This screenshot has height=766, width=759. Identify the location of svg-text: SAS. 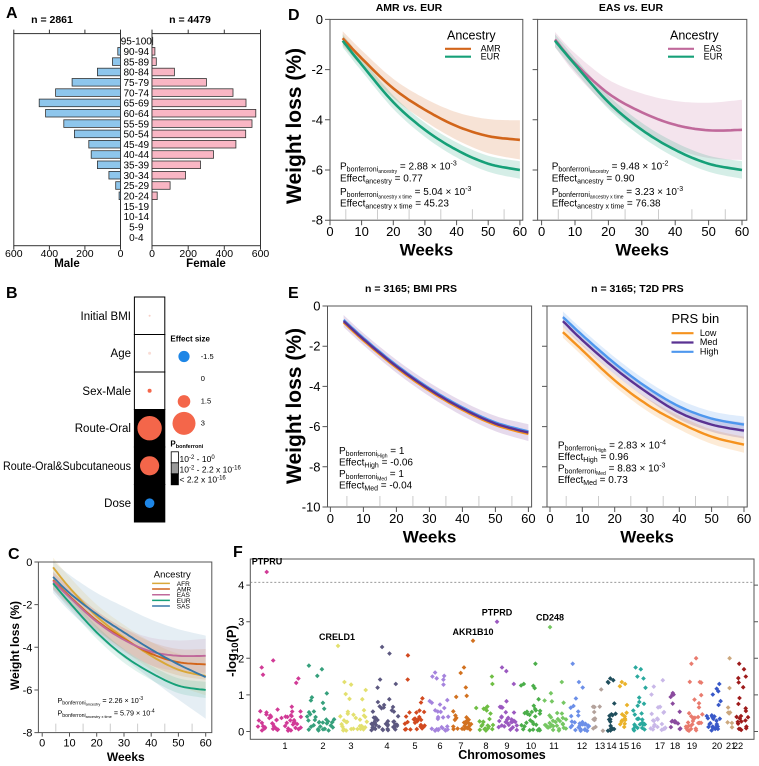
(184, 606).